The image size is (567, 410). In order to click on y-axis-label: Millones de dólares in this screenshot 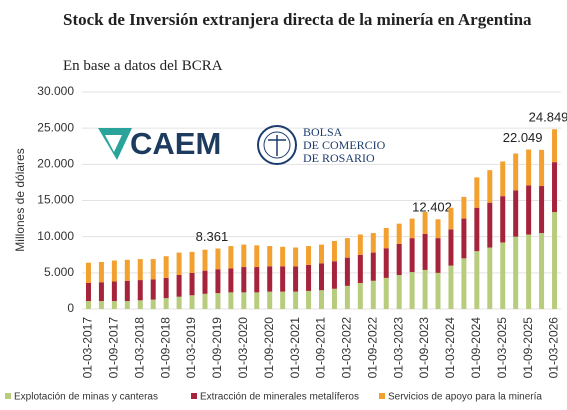, I will do `click(20, 199)`.